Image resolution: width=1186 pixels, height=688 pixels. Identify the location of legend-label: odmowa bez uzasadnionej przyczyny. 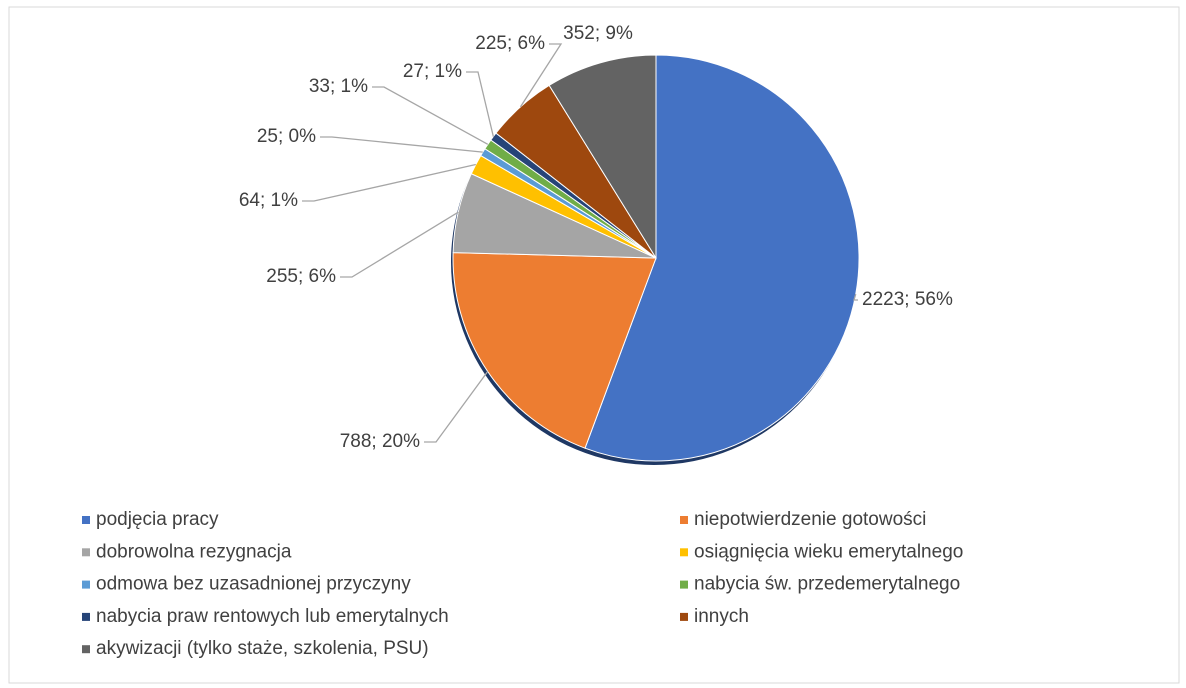
(253, 584).